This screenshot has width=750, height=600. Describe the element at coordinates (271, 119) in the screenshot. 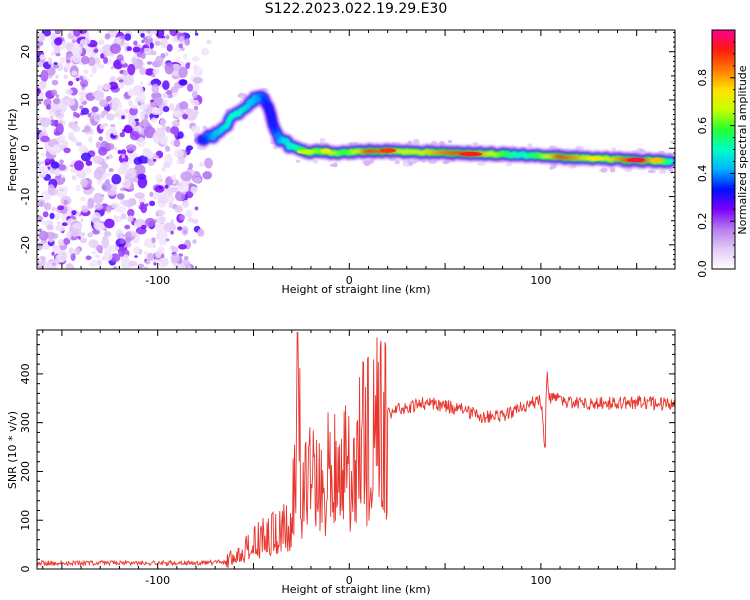

I see `ridge-segment` at that location.